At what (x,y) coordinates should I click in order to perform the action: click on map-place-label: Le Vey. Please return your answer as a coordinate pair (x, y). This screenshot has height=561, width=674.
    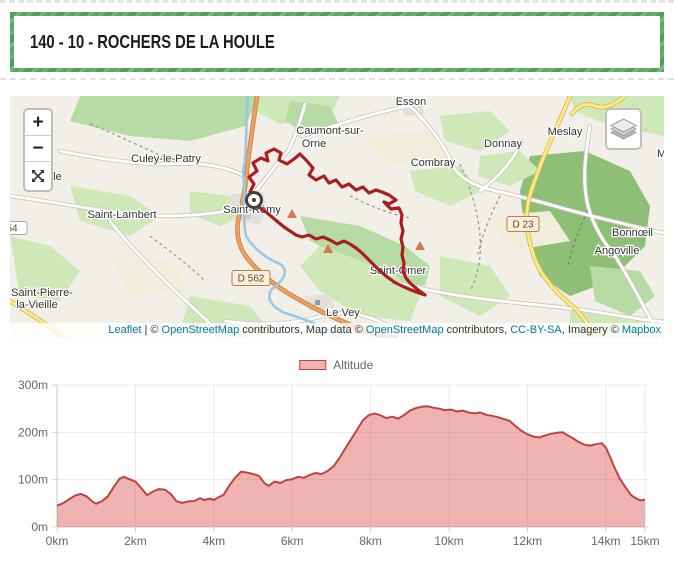
    Looking at the image, I should click on (343, 313).